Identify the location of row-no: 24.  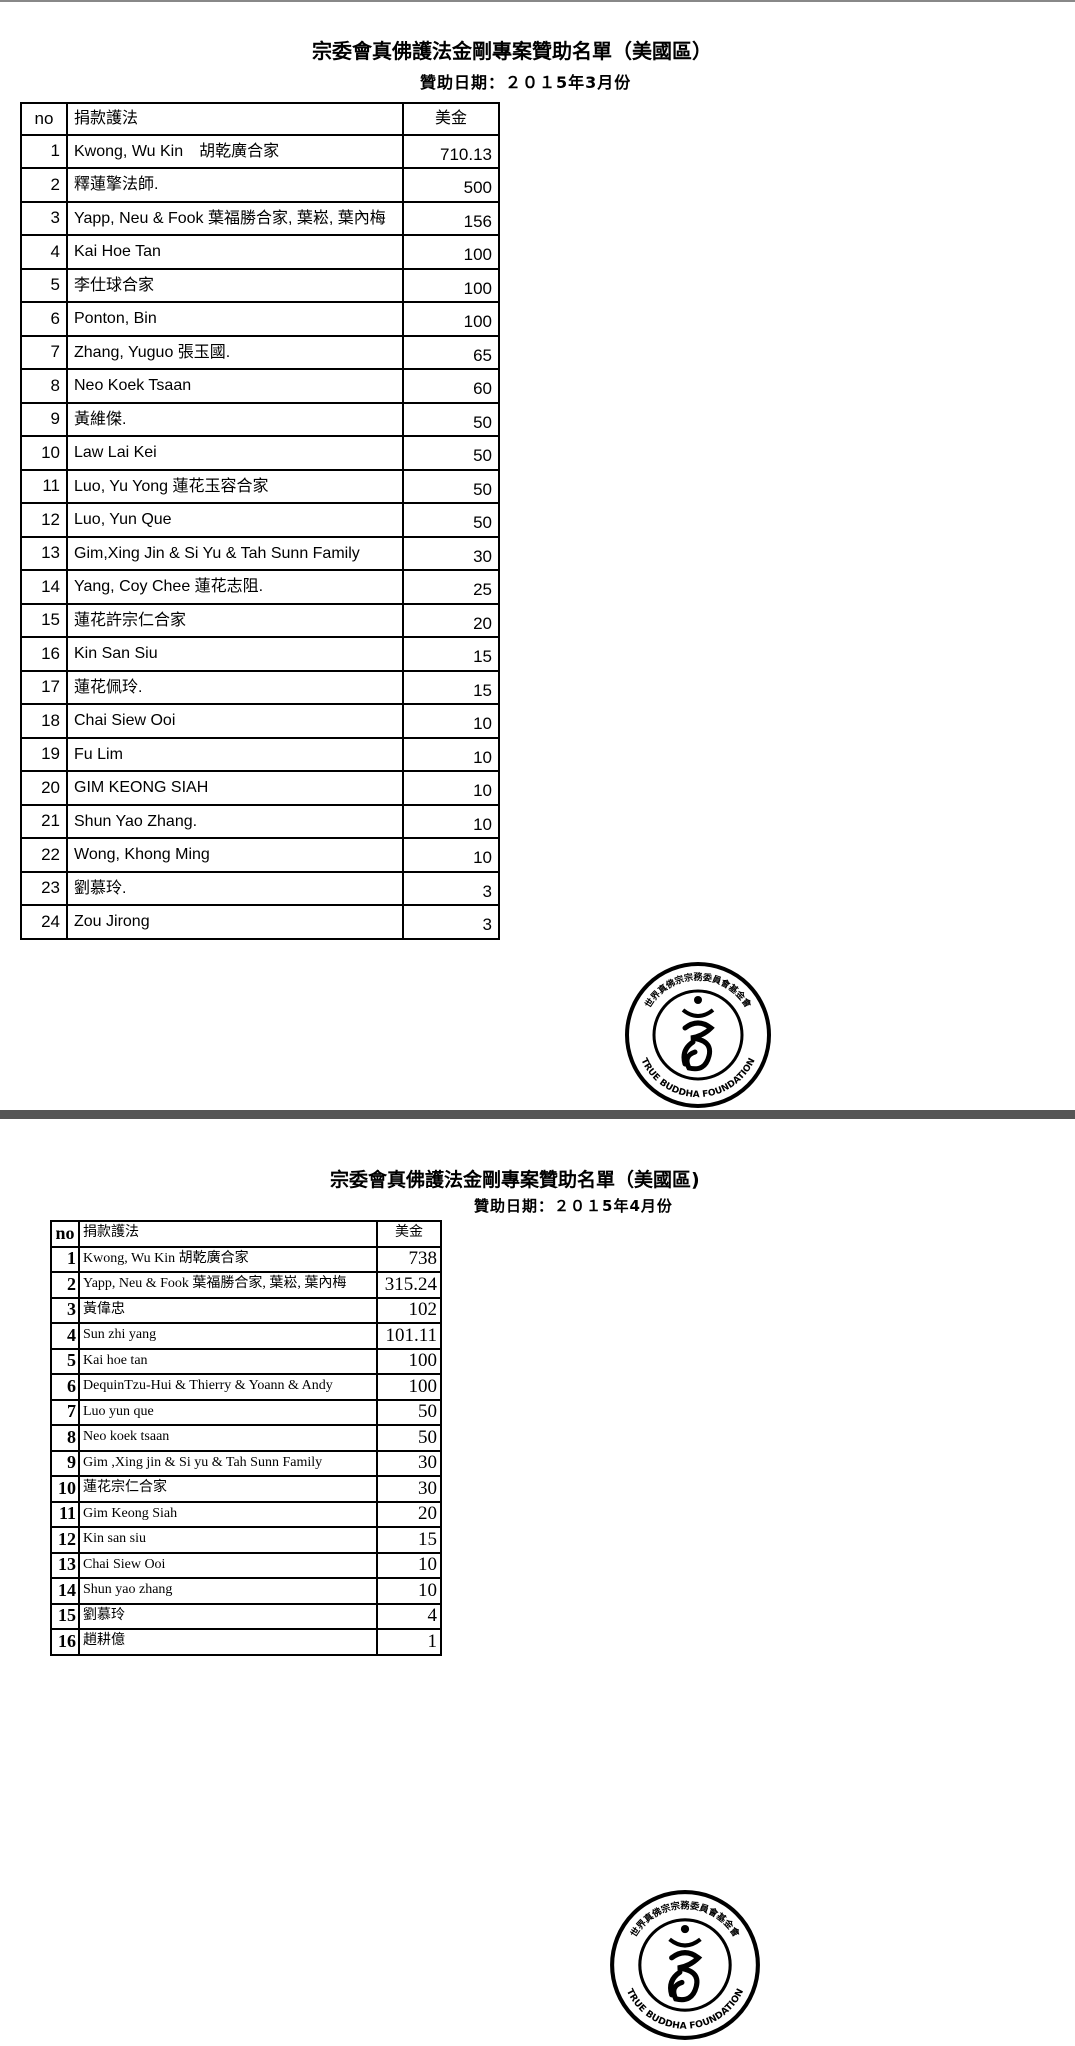
(44, 922).